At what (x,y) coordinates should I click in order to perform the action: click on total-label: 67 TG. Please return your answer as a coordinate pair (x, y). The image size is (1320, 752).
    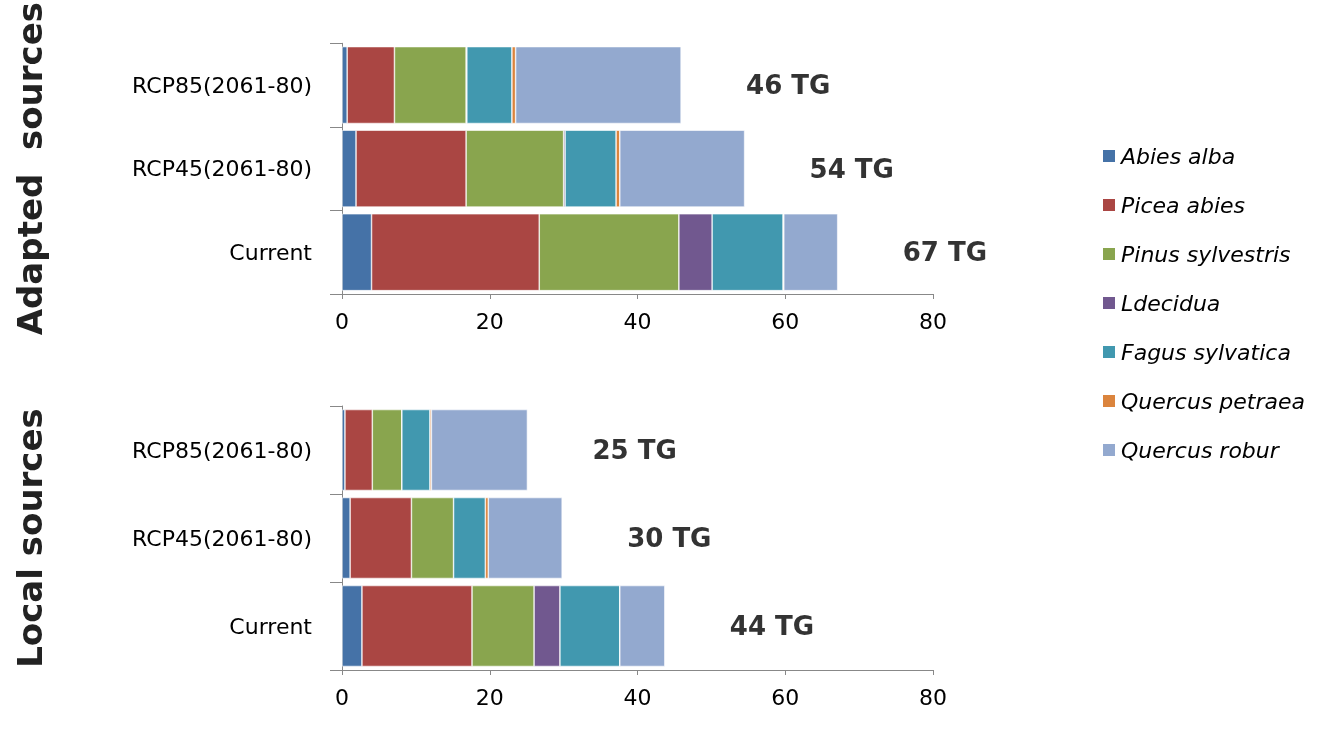
    Looking at the image, I should click on (945, 252).